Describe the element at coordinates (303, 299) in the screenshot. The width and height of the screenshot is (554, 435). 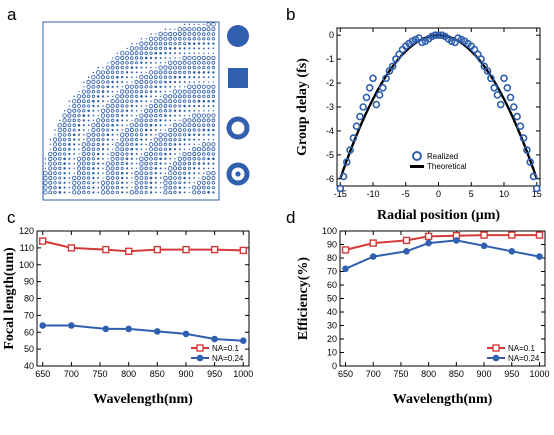
I see `y-axis-label: Efficiency(%)` at that location.